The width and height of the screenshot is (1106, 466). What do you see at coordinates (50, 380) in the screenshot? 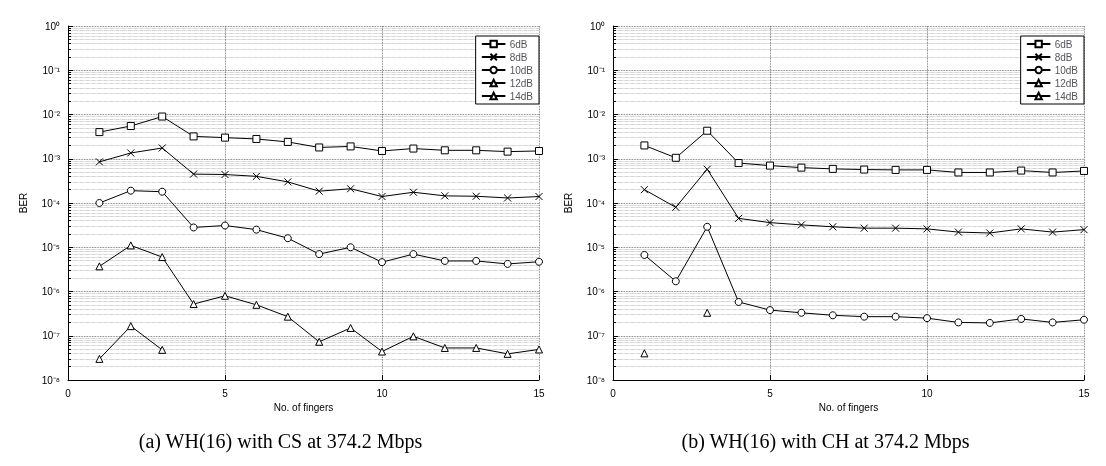
I see `y-tick-label: 10⁻⁸` at bounding box center [50, 380].